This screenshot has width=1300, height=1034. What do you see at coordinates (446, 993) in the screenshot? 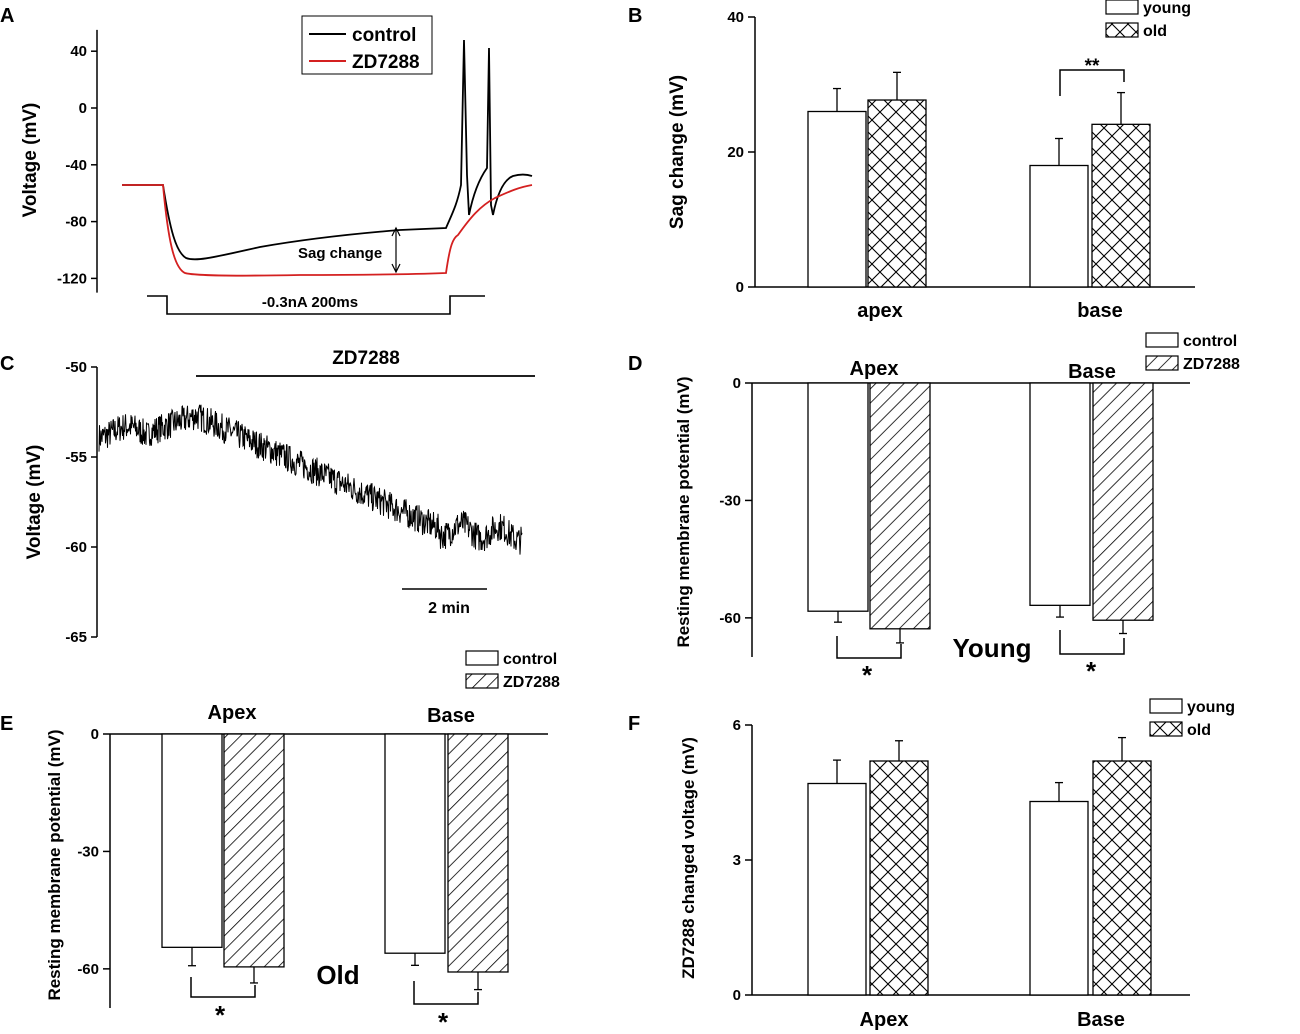
I see `panel-e-bracket-base` at bounding box center [446, 993].